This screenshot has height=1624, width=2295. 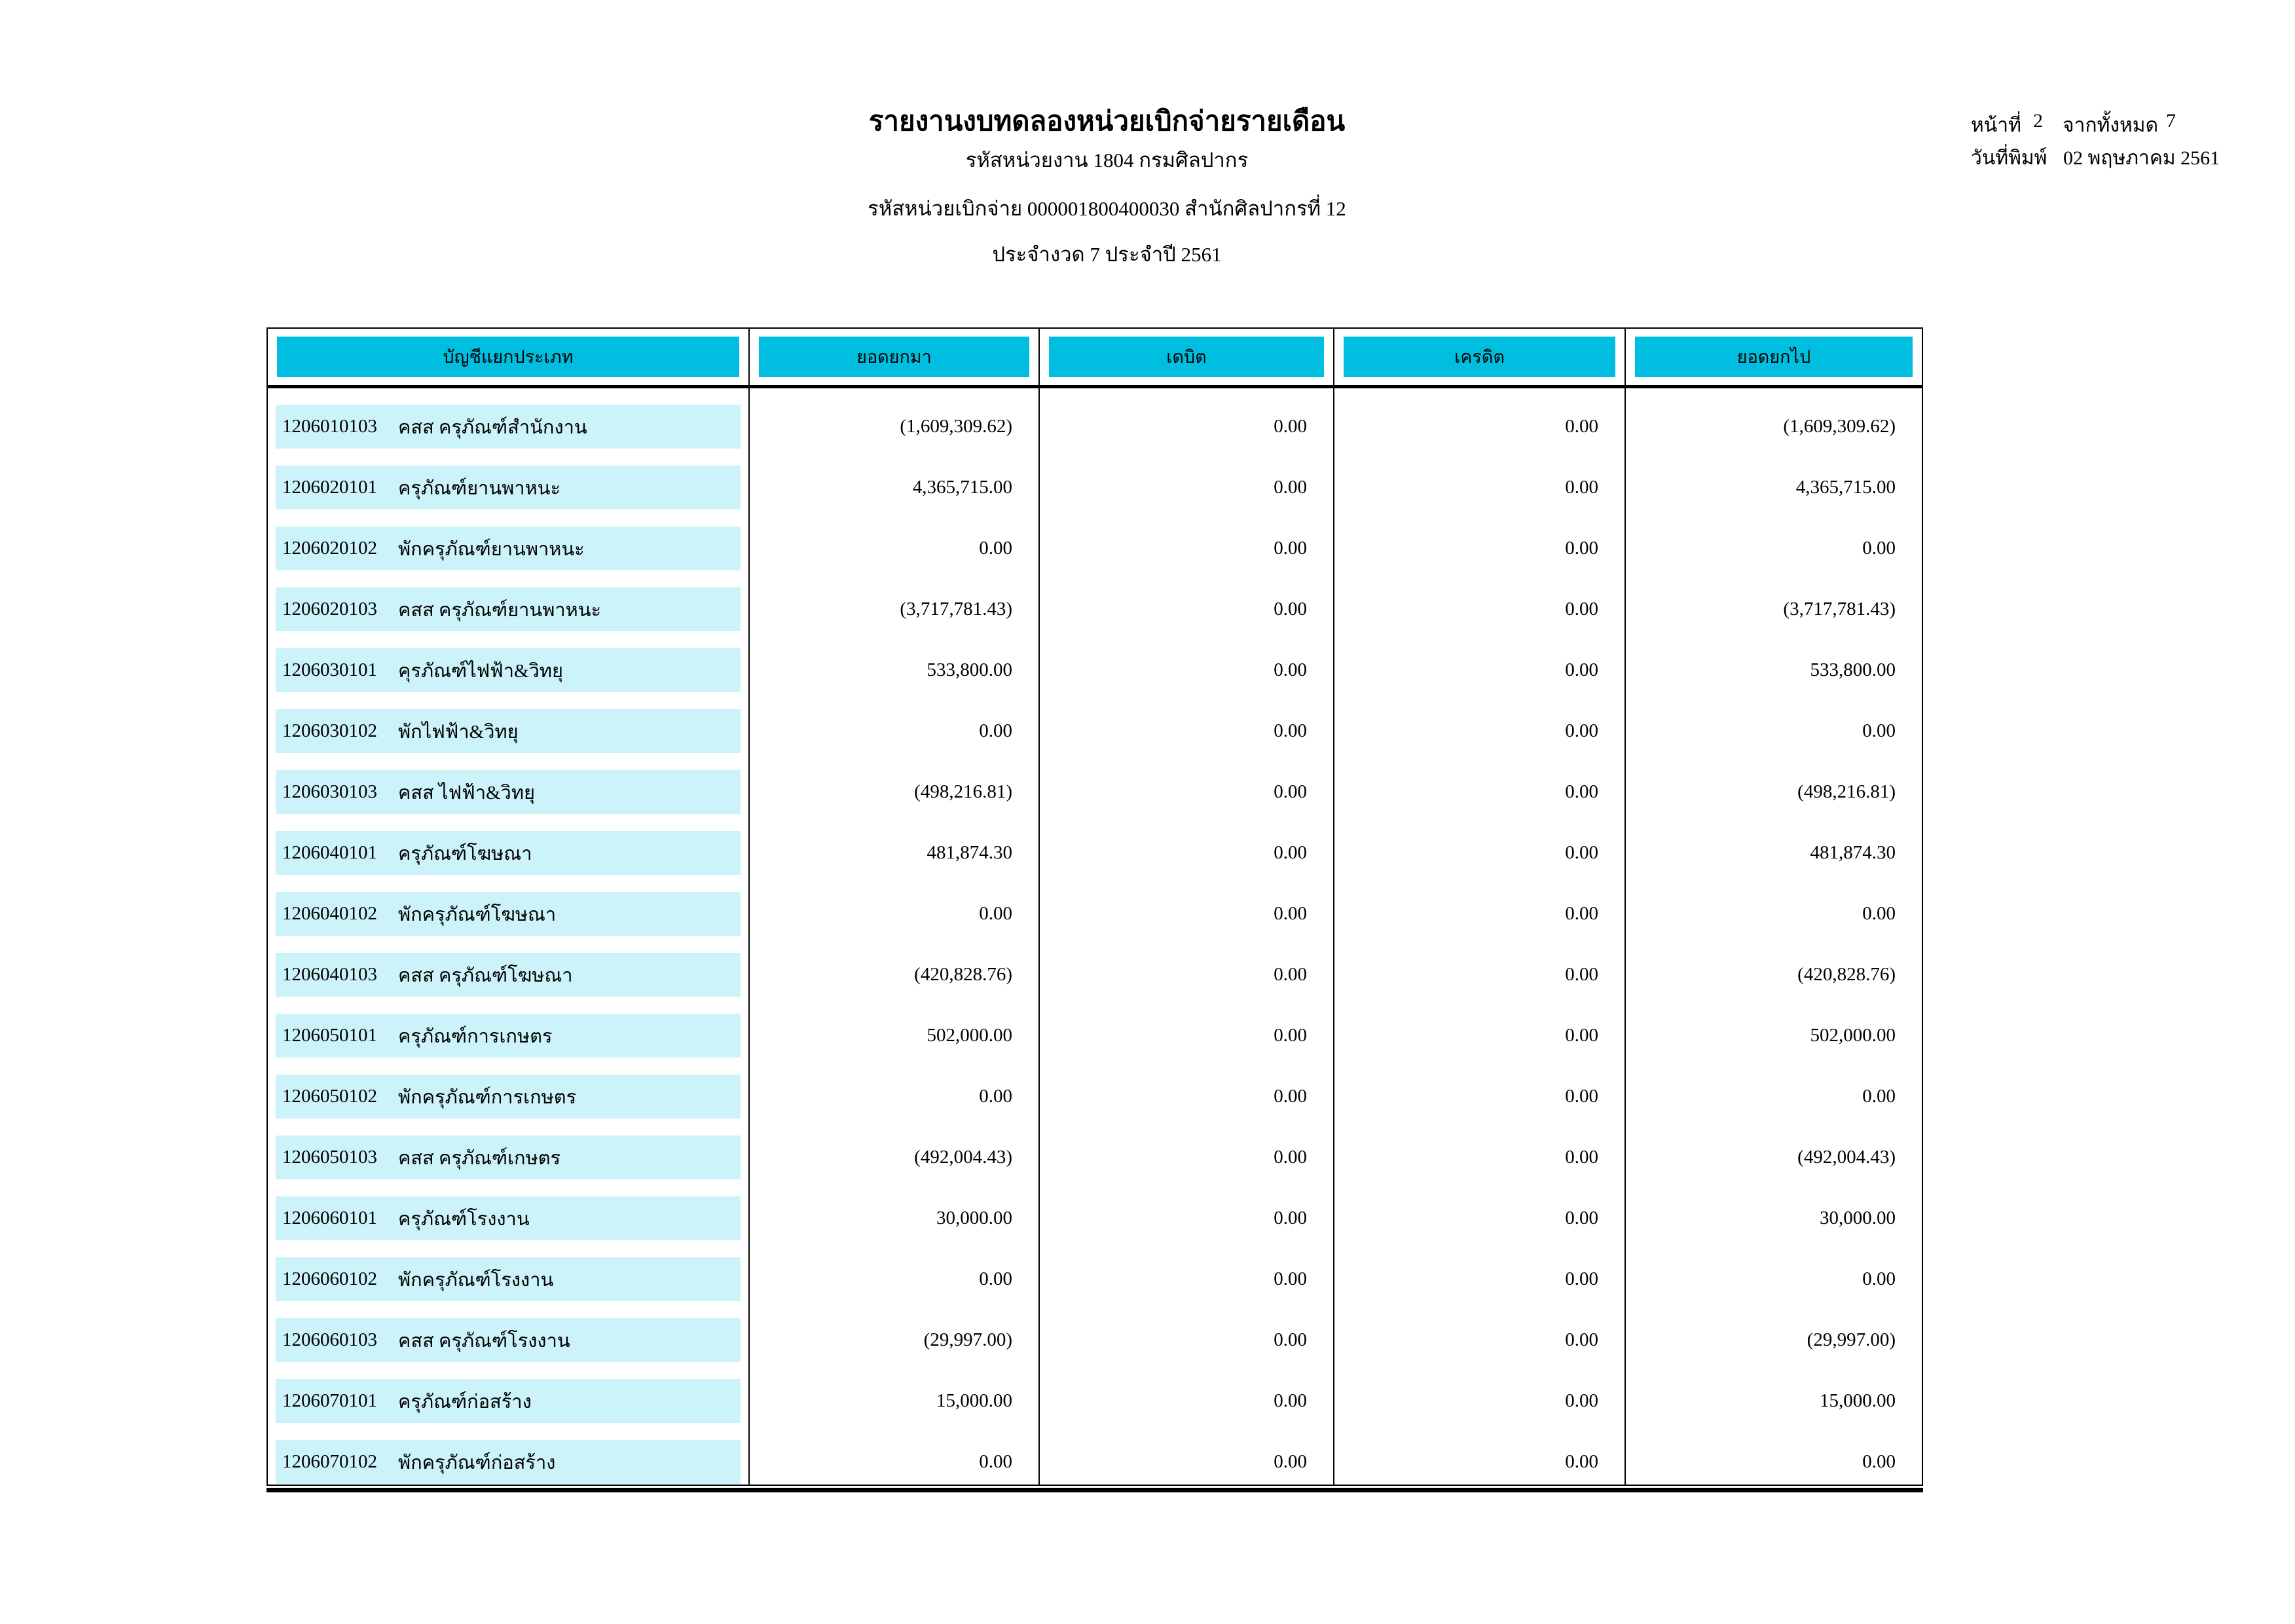 I want to click on brought-forward-cell-value: 15,000.00, so click(x=974, y=1400).